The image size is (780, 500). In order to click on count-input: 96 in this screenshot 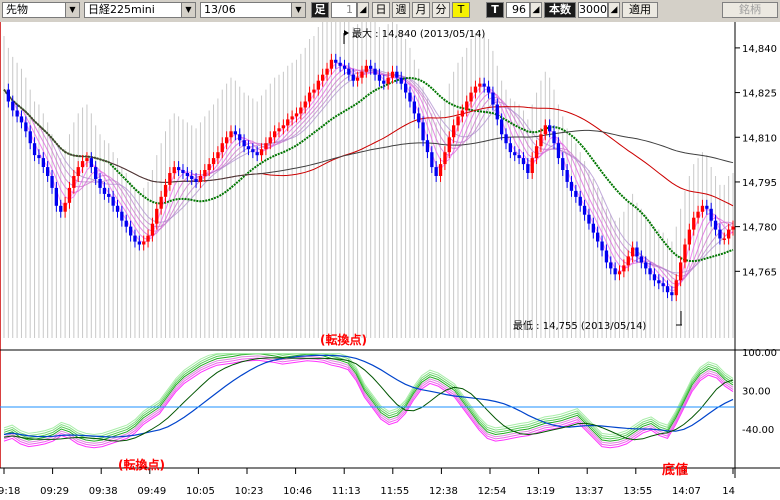, I will do `click(518, 10)`.